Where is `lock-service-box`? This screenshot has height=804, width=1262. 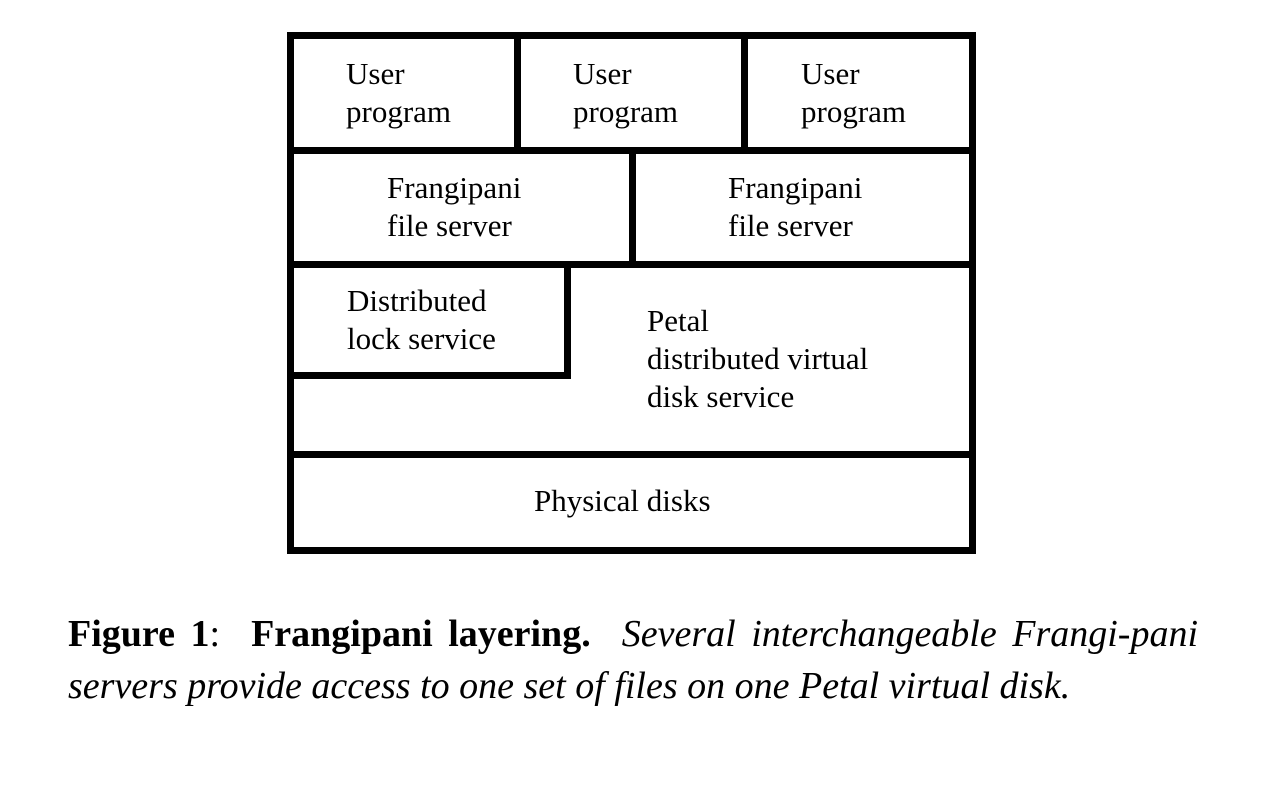
lock-service-box is located at coordinates (429, 320).